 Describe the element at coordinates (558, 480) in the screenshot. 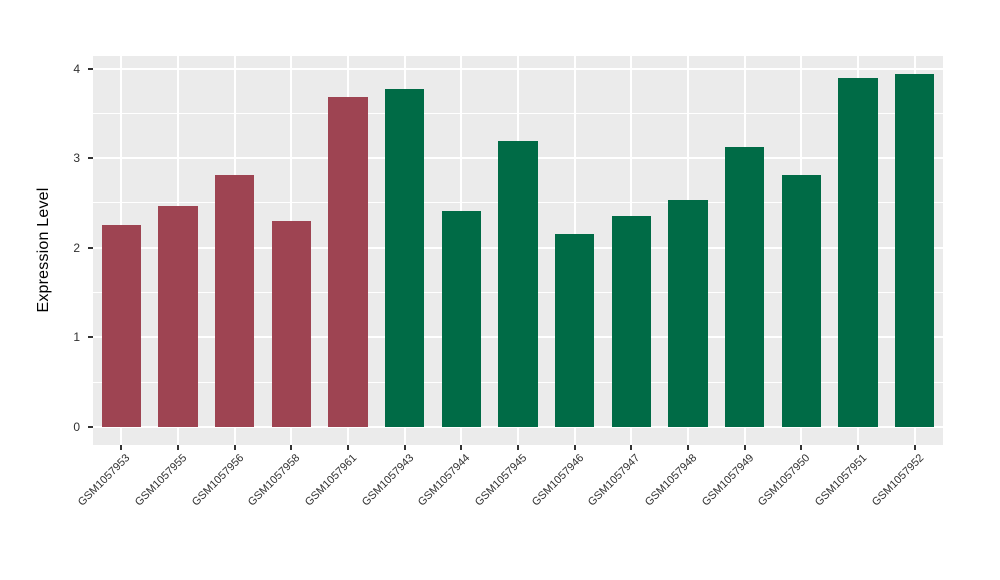

I see `x-tick-label: GSM1057946` at that location.